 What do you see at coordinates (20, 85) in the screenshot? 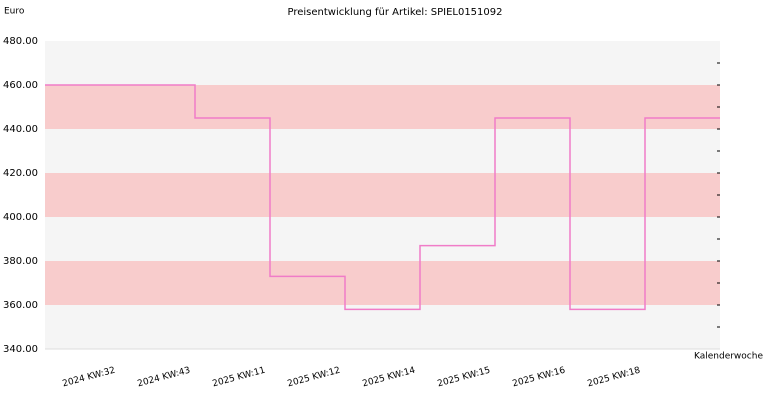
I see `y-tick-label: 460.00` at bounding box center [20, 85].